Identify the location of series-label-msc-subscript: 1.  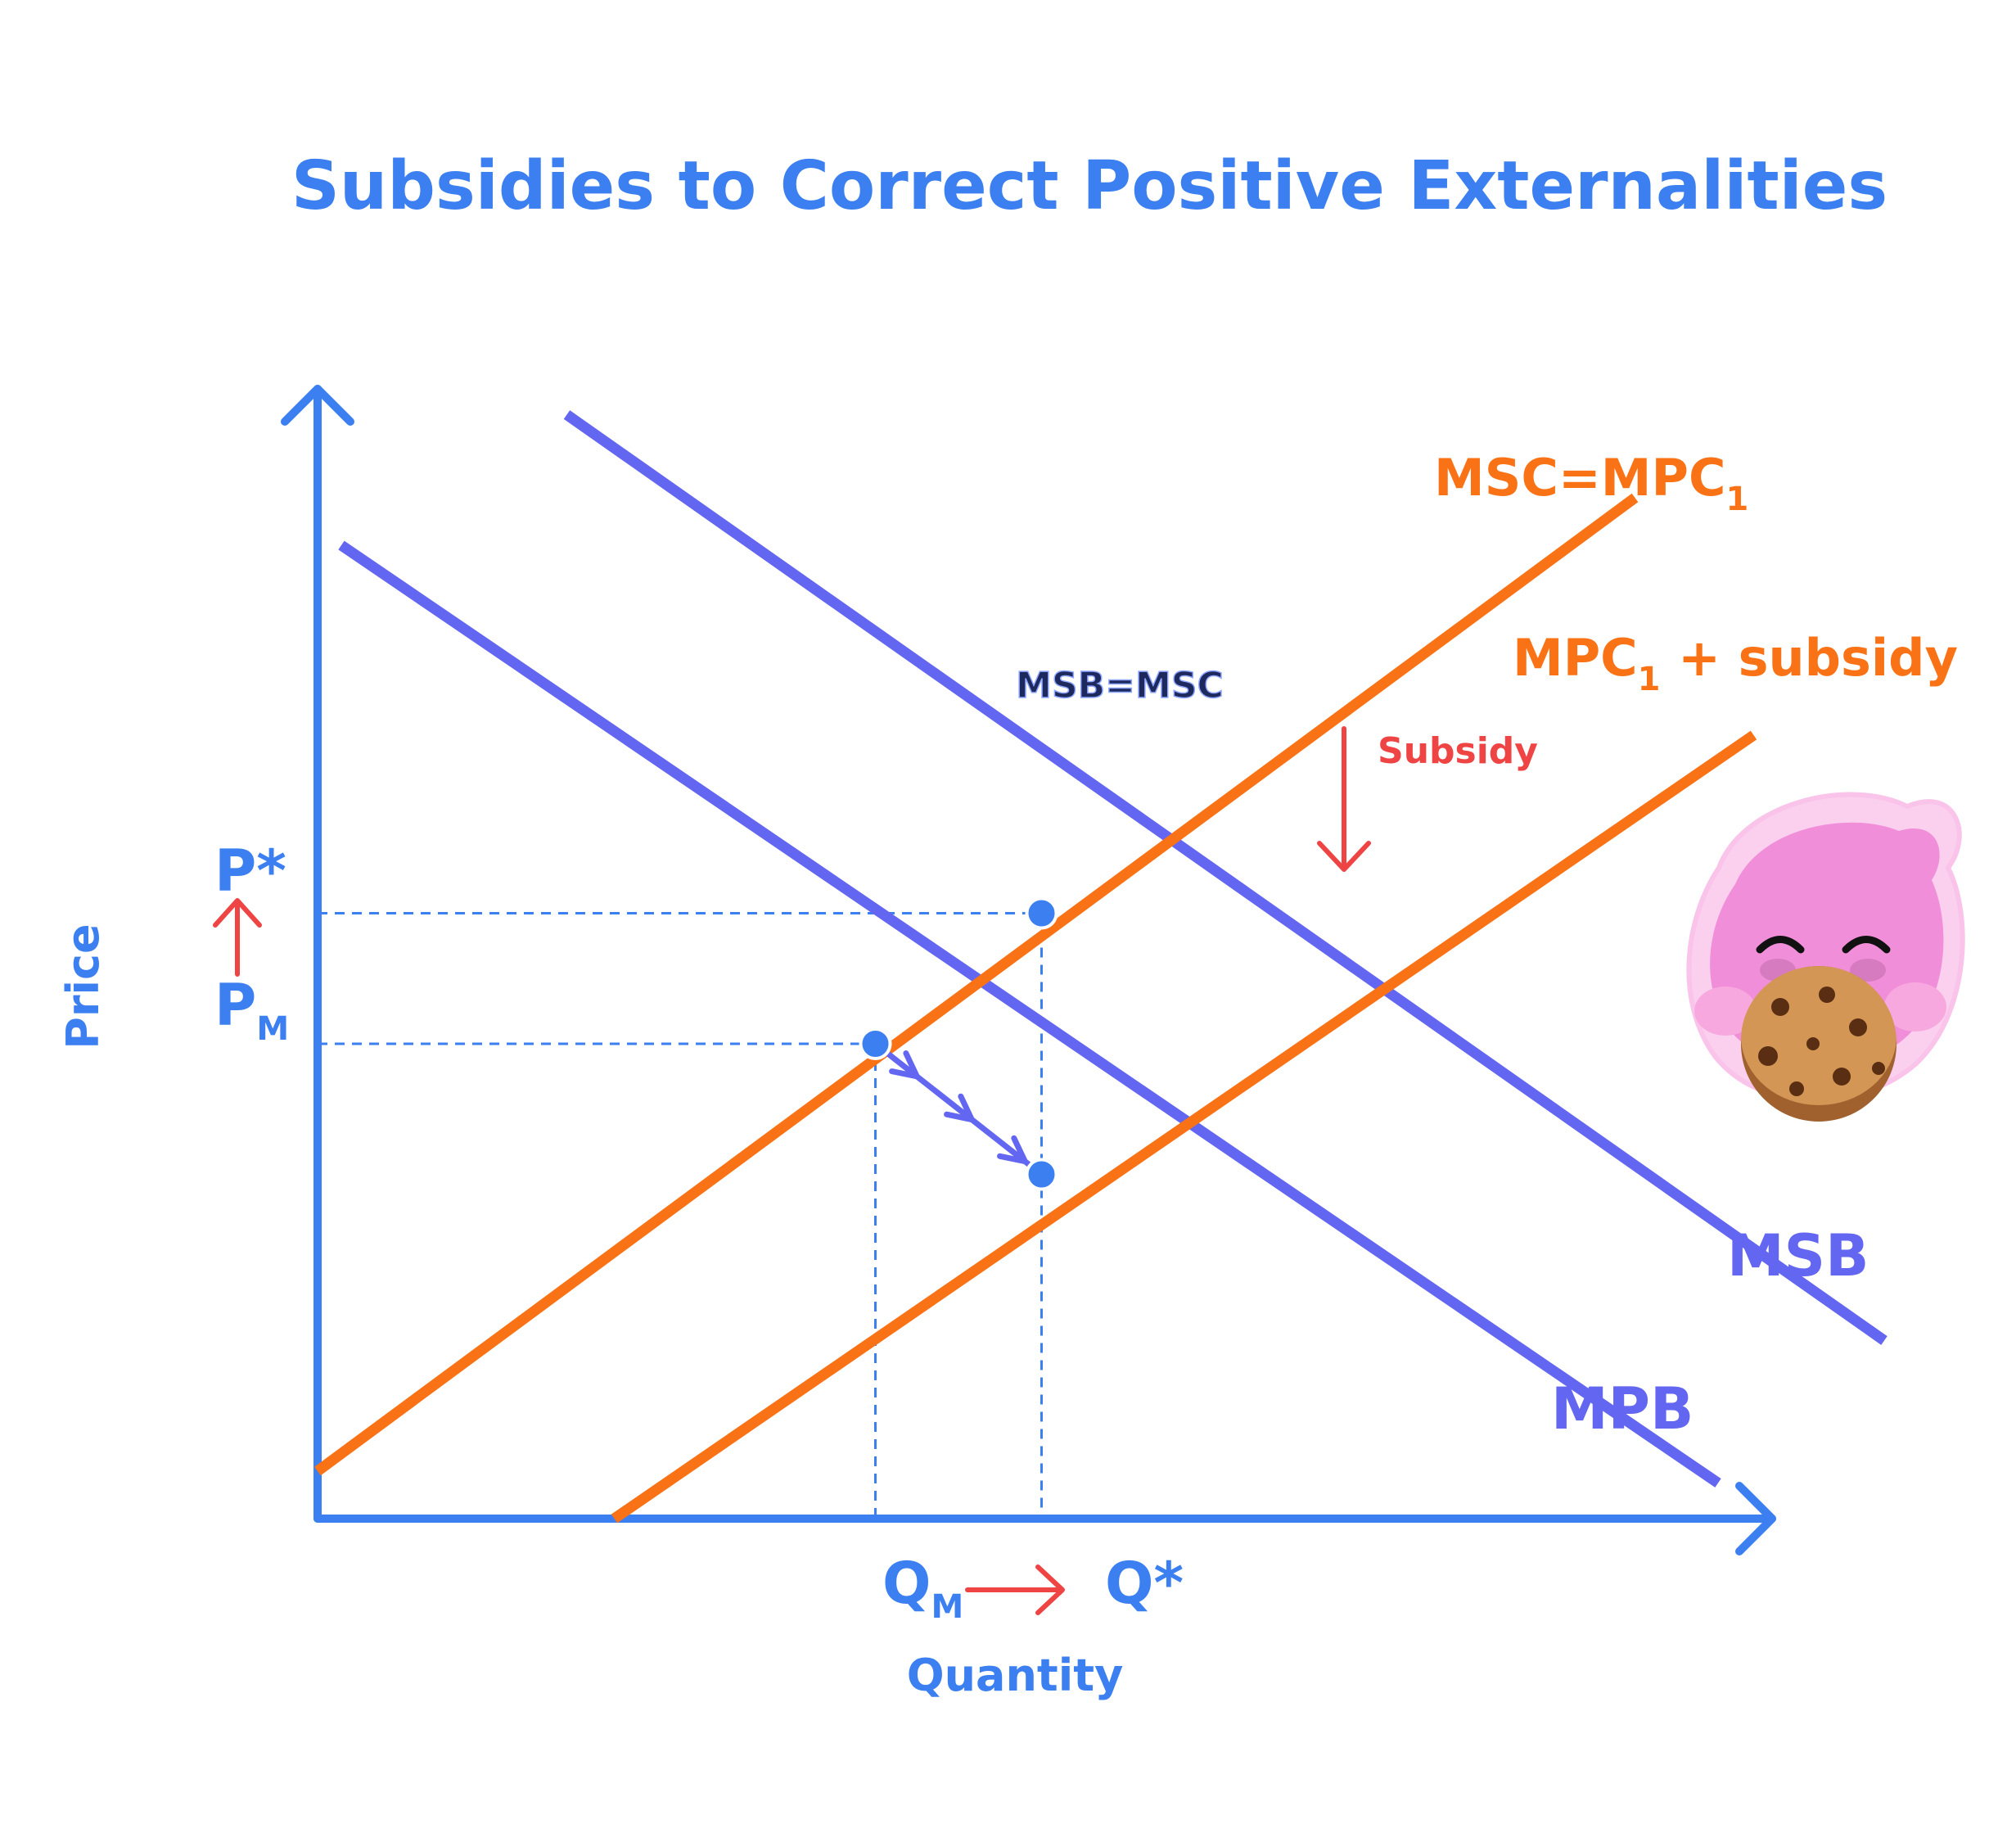
(1736, 500).